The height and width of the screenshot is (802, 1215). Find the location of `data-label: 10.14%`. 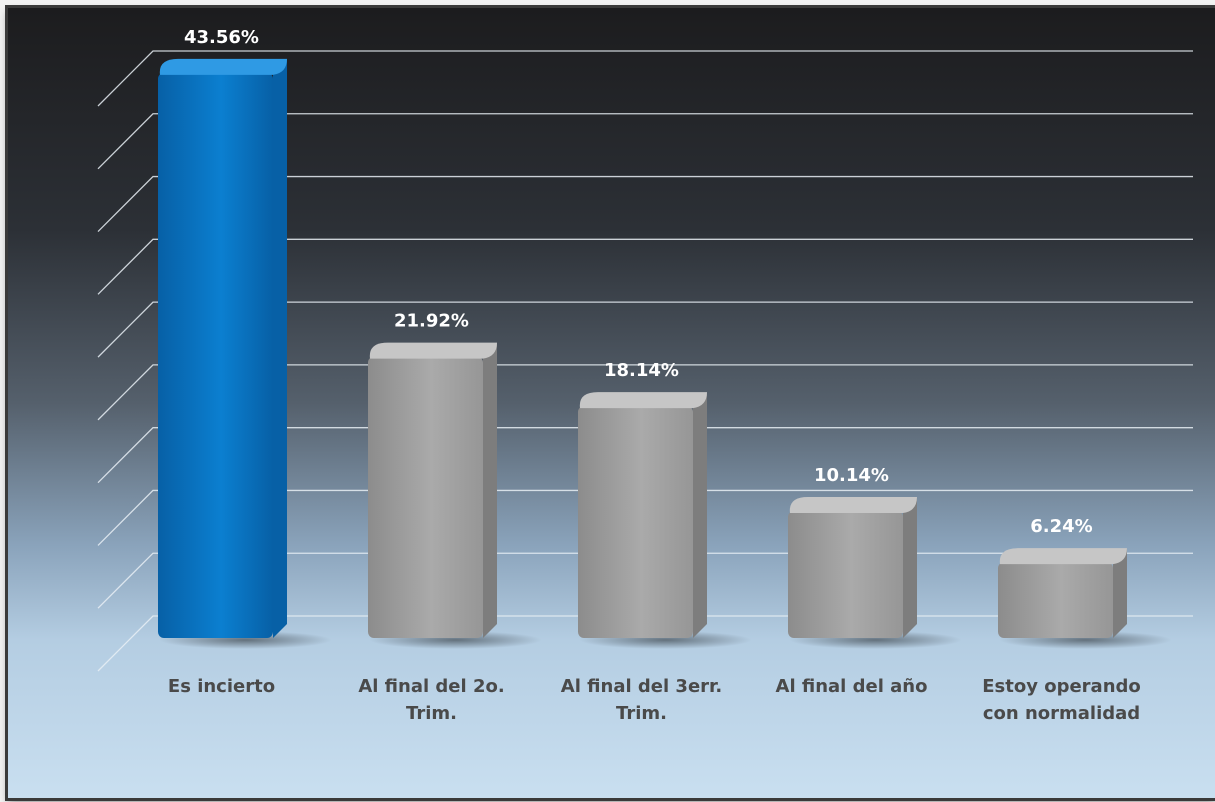

data-label: 10.14% is located at coordinates (851, 475).